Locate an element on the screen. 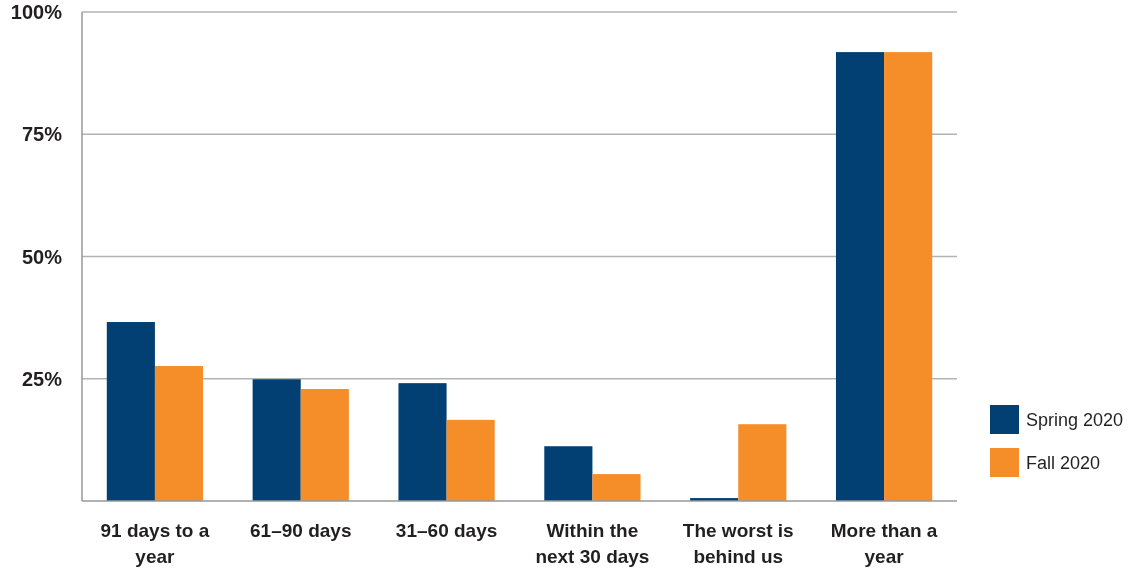 Image resolution: width=1146 pixels, height=570 pixels. legend-label: Spring 2020 is located at coordinates (1075, 420).